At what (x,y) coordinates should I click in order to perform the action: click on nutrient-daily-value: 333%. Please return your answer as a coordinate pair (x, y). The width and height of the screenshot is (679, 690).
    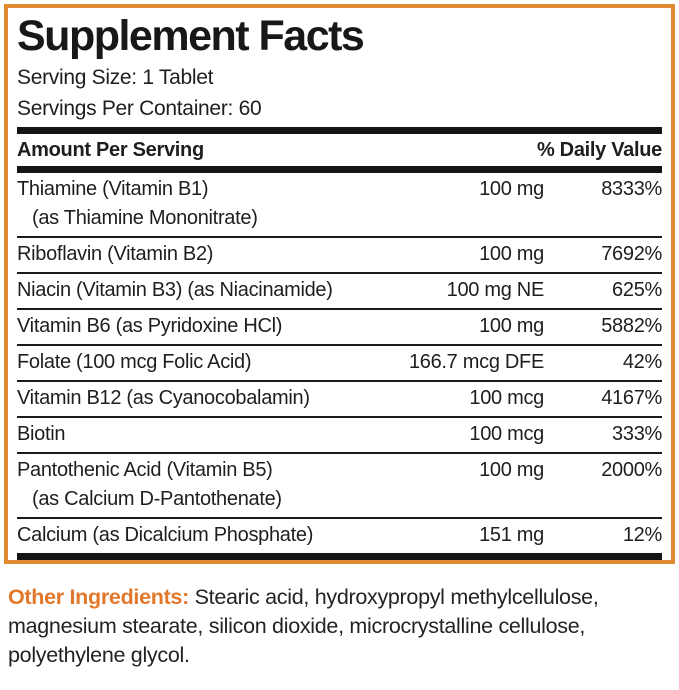
    Looking at the image, I should click on (637, 434).